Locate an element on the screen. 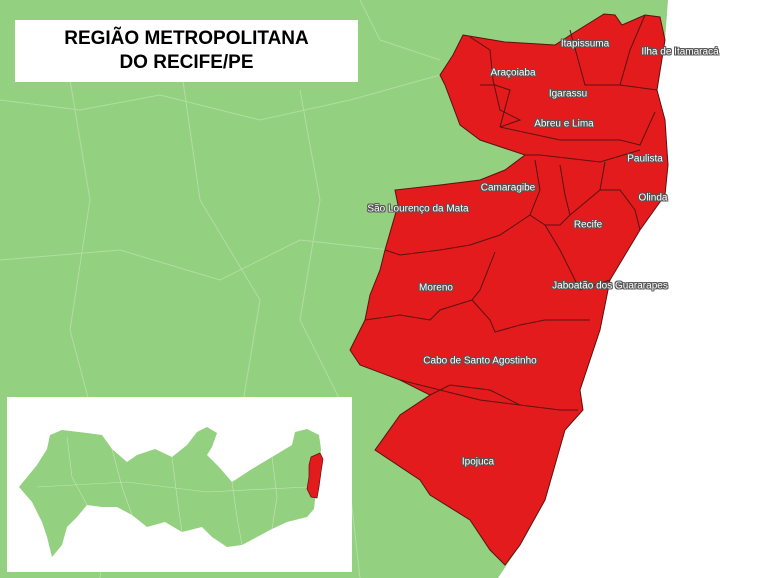 This screenshot has height=578, width=777. label-jaboatao-dos-guararapes: Jaboatão dos Guararapes is located at coordinates (610, 286).